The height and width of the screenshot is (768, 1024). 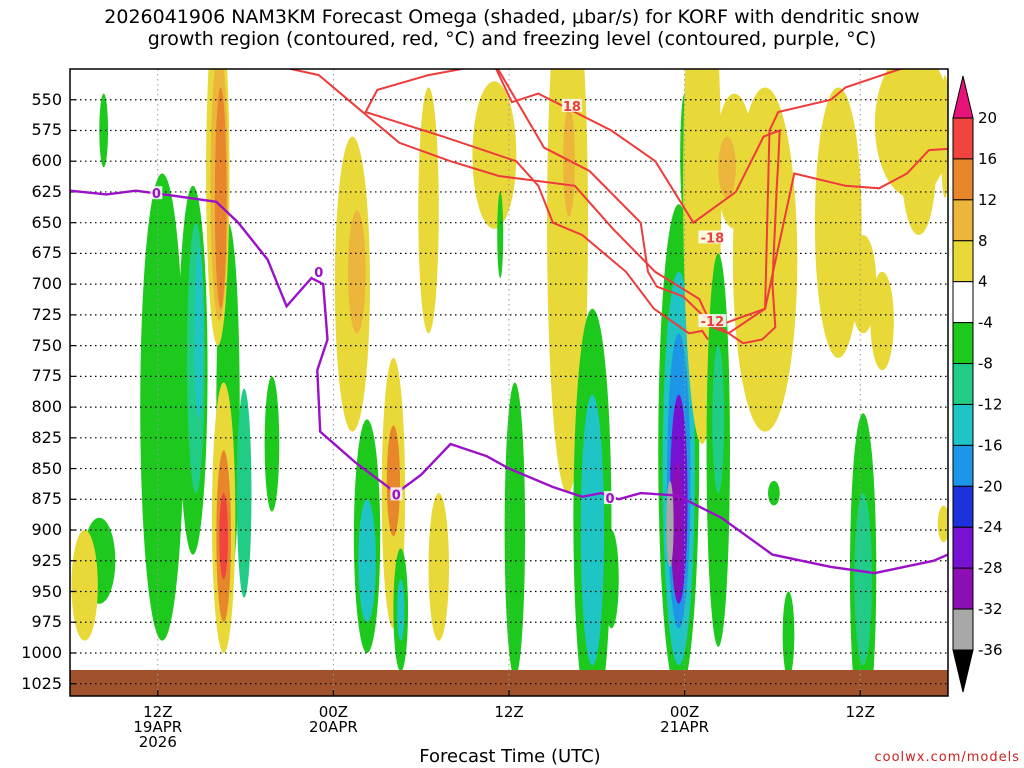 What do you see at coordinates (46, 130) in the screenshot?
I see `y-tick-label: 575` at bounding box center [46, 130].